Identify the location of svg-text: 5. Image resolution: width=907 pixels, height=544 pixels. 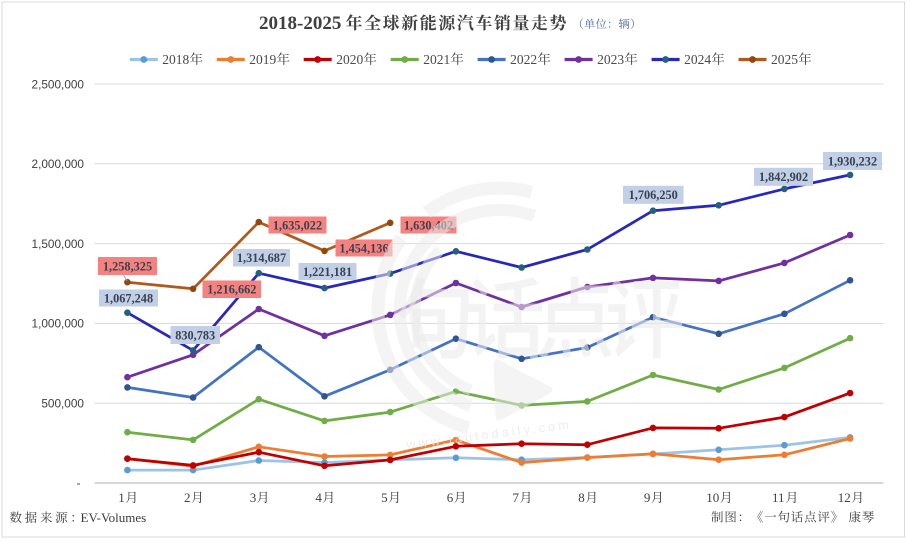
(384, 497).